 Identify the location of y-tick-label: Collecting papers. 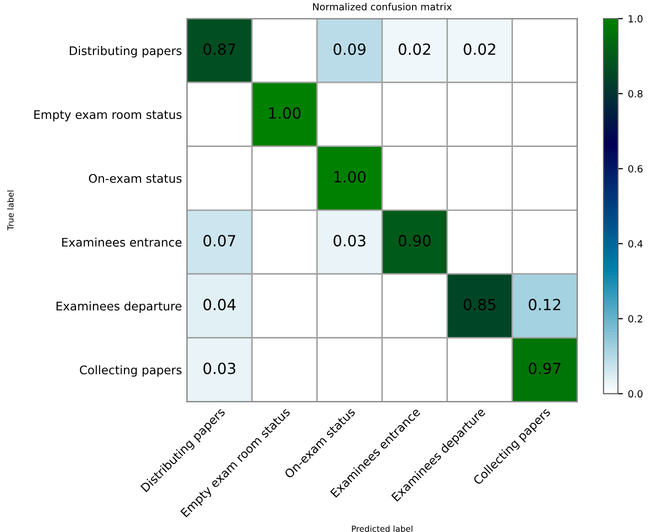
(131, 371).